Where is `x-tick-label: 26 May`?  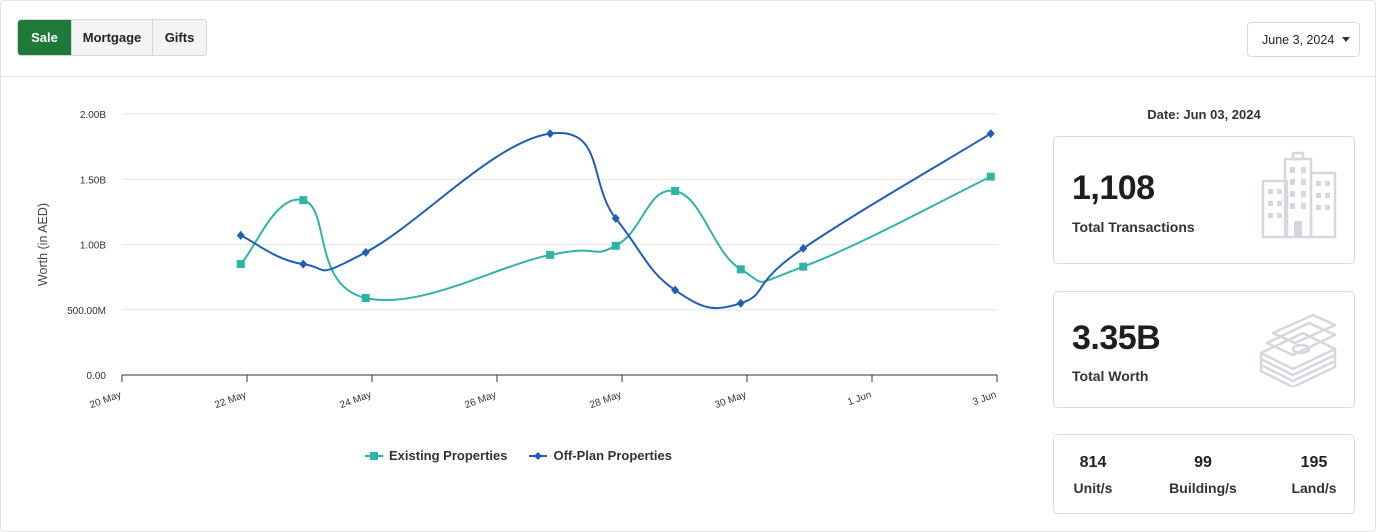
x-tick-label: 26 May is located at coordinates (480, 400).